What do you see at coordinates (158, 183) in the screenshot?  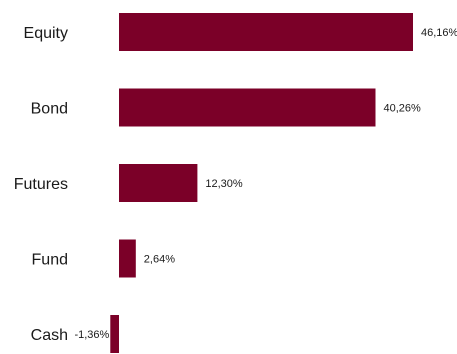 I see `bar-futures` at bounding box center [158, 183].